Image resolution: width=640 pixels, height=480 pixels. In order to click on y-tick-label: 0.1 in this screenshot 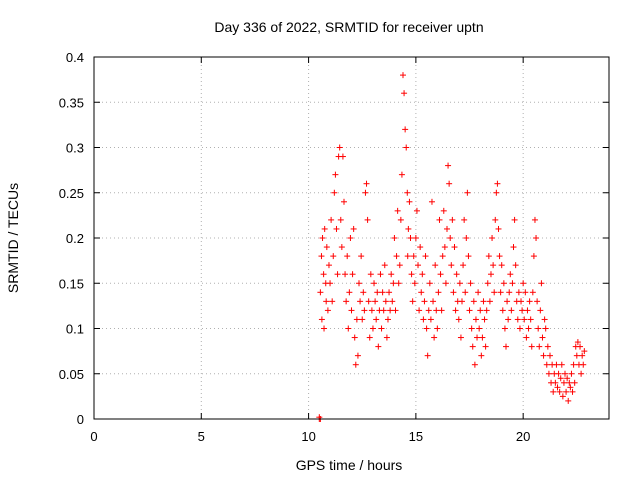, I will do `click(75, 329)`.